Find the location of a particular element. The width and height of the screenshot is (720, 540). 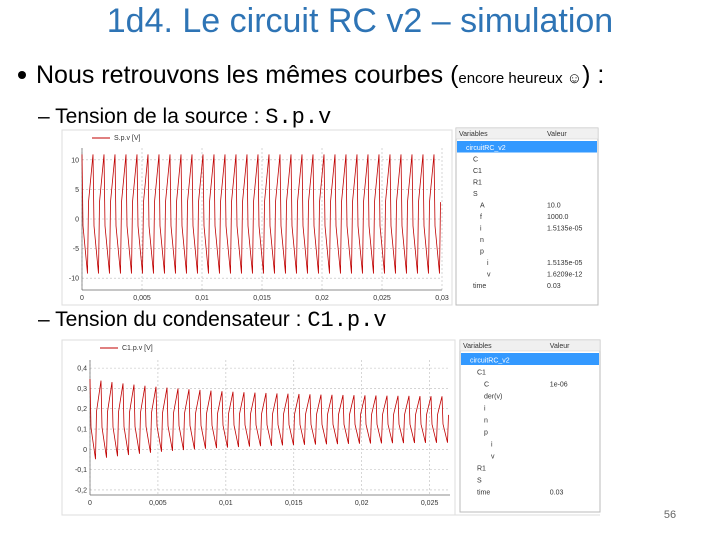

y-tick-label: 0,3 is located at coordinates (82, 389).